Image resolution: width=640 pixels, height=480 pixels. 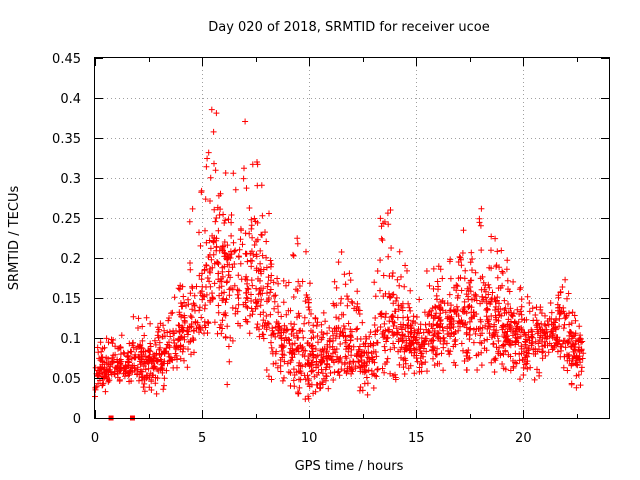 What do you see at coordinates (95, 438) in the screenshot?
I see `x-tick-label: 0` at bounding box center [95, 438].